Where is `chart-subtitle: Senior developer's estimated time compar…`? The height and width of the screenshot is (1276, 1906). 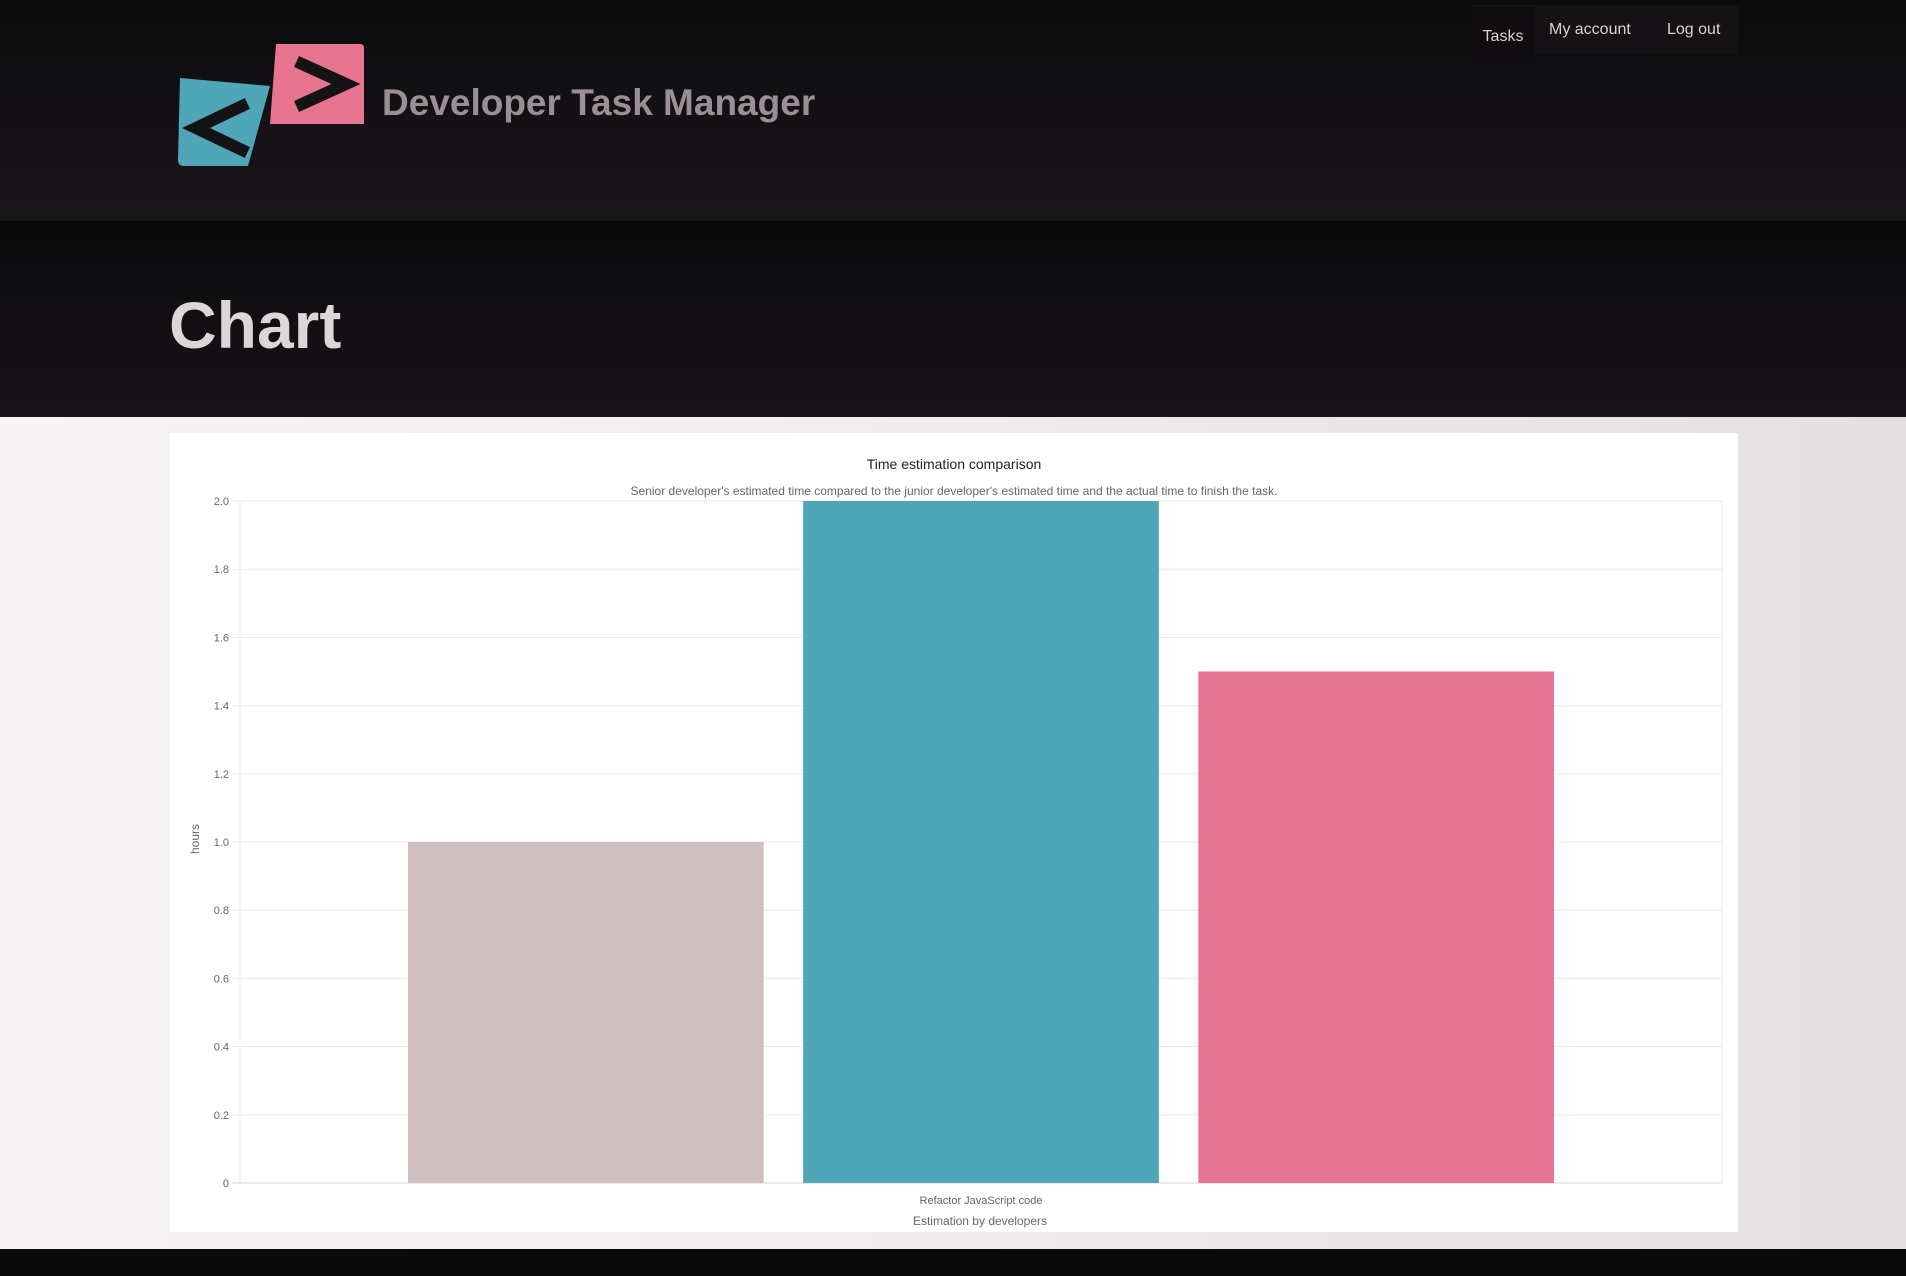
chart-subtitle: Senior developer's estimated time compar… is located at coordinates (954, 491).